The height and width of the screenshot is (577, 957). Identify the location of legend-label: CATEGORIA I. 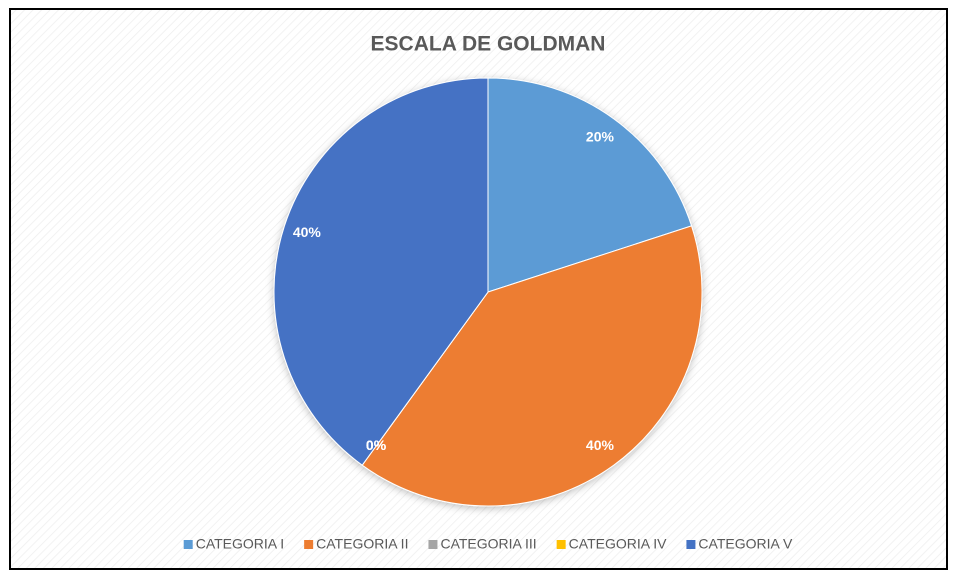
(240, 544).